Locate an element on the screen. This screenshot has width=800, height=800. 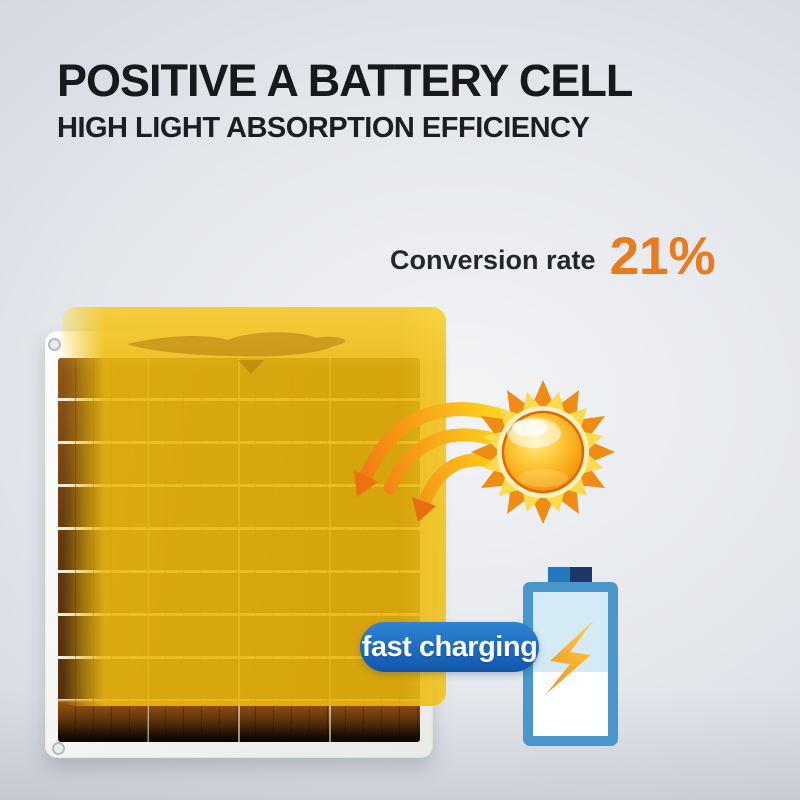
junction-box-silhouette is located at coordinates (236, 353).